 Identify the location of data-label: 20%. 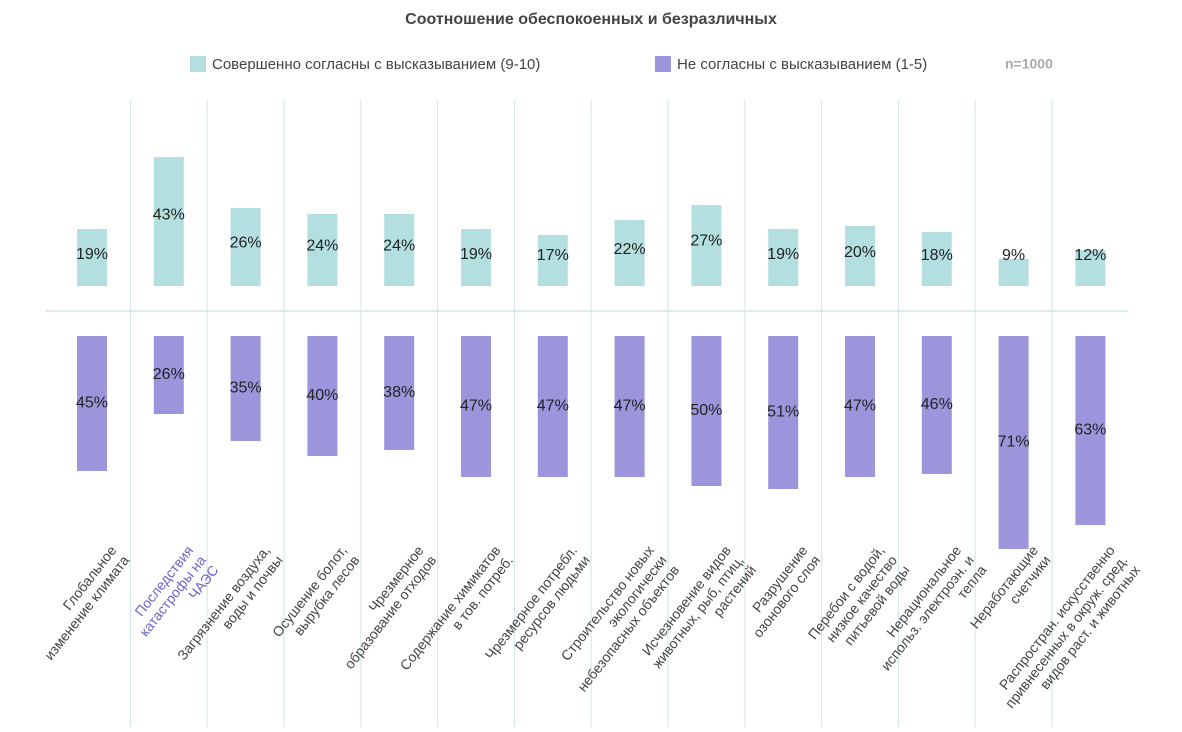
(860, 252).